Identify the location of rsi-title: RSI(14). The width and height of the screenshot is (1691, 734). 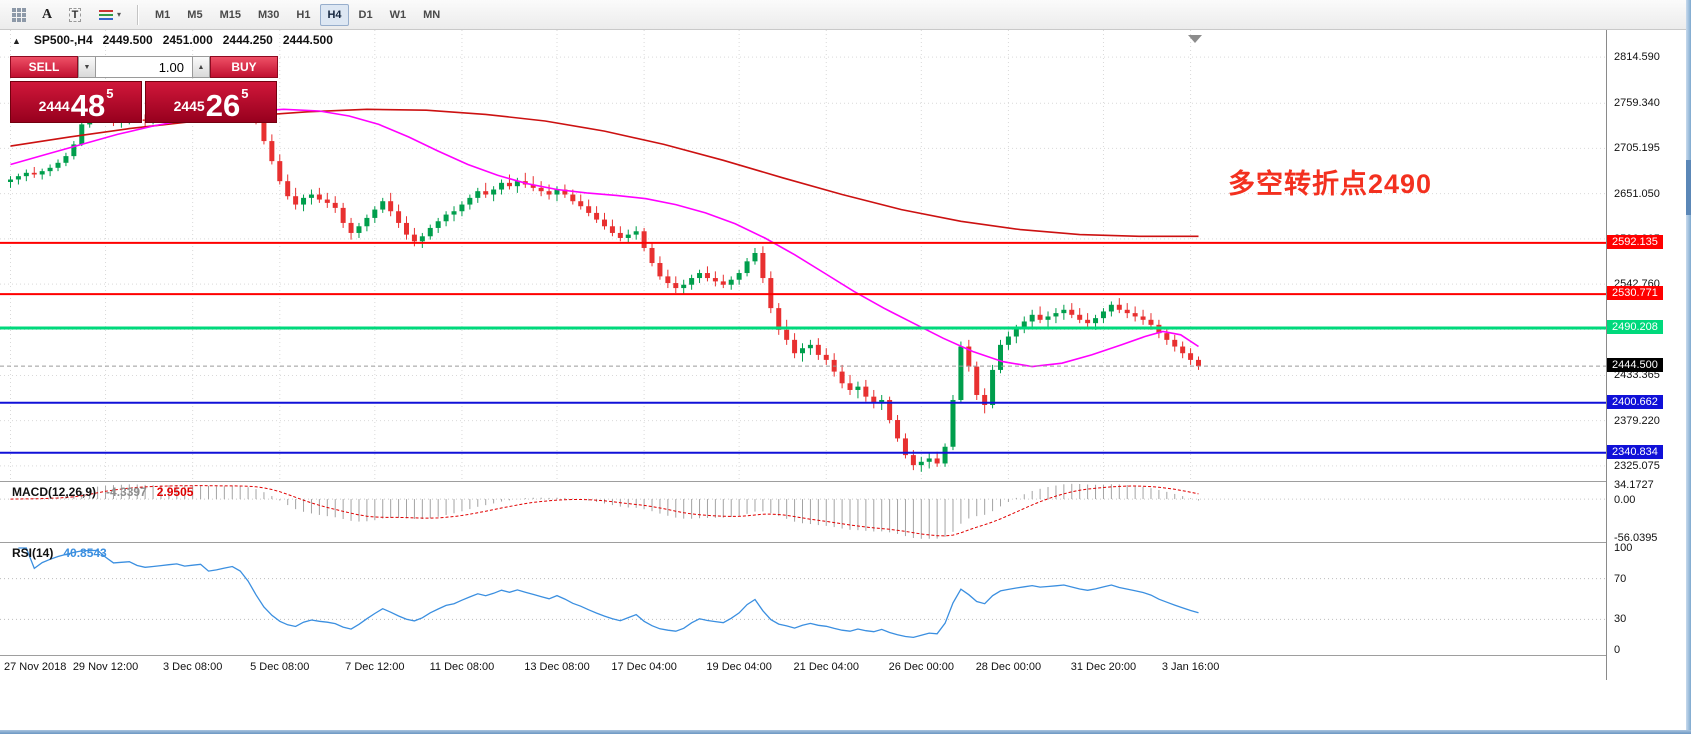
(33, 553).